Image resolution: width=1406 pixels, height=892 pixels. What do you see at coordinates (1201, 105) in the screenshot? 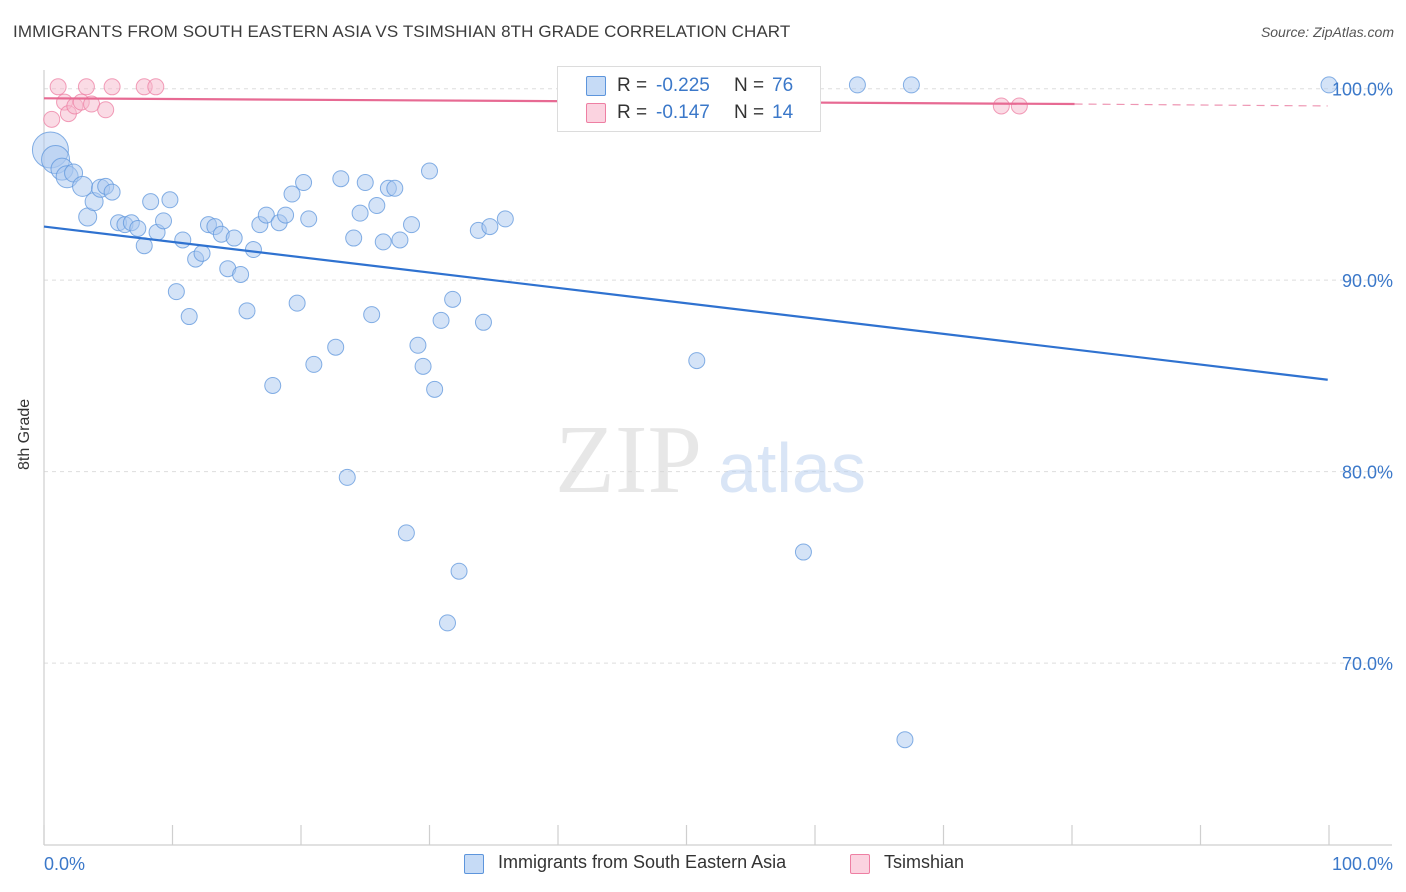
I see `trend-line-pink-extension` at bounding box center [1201, 105].